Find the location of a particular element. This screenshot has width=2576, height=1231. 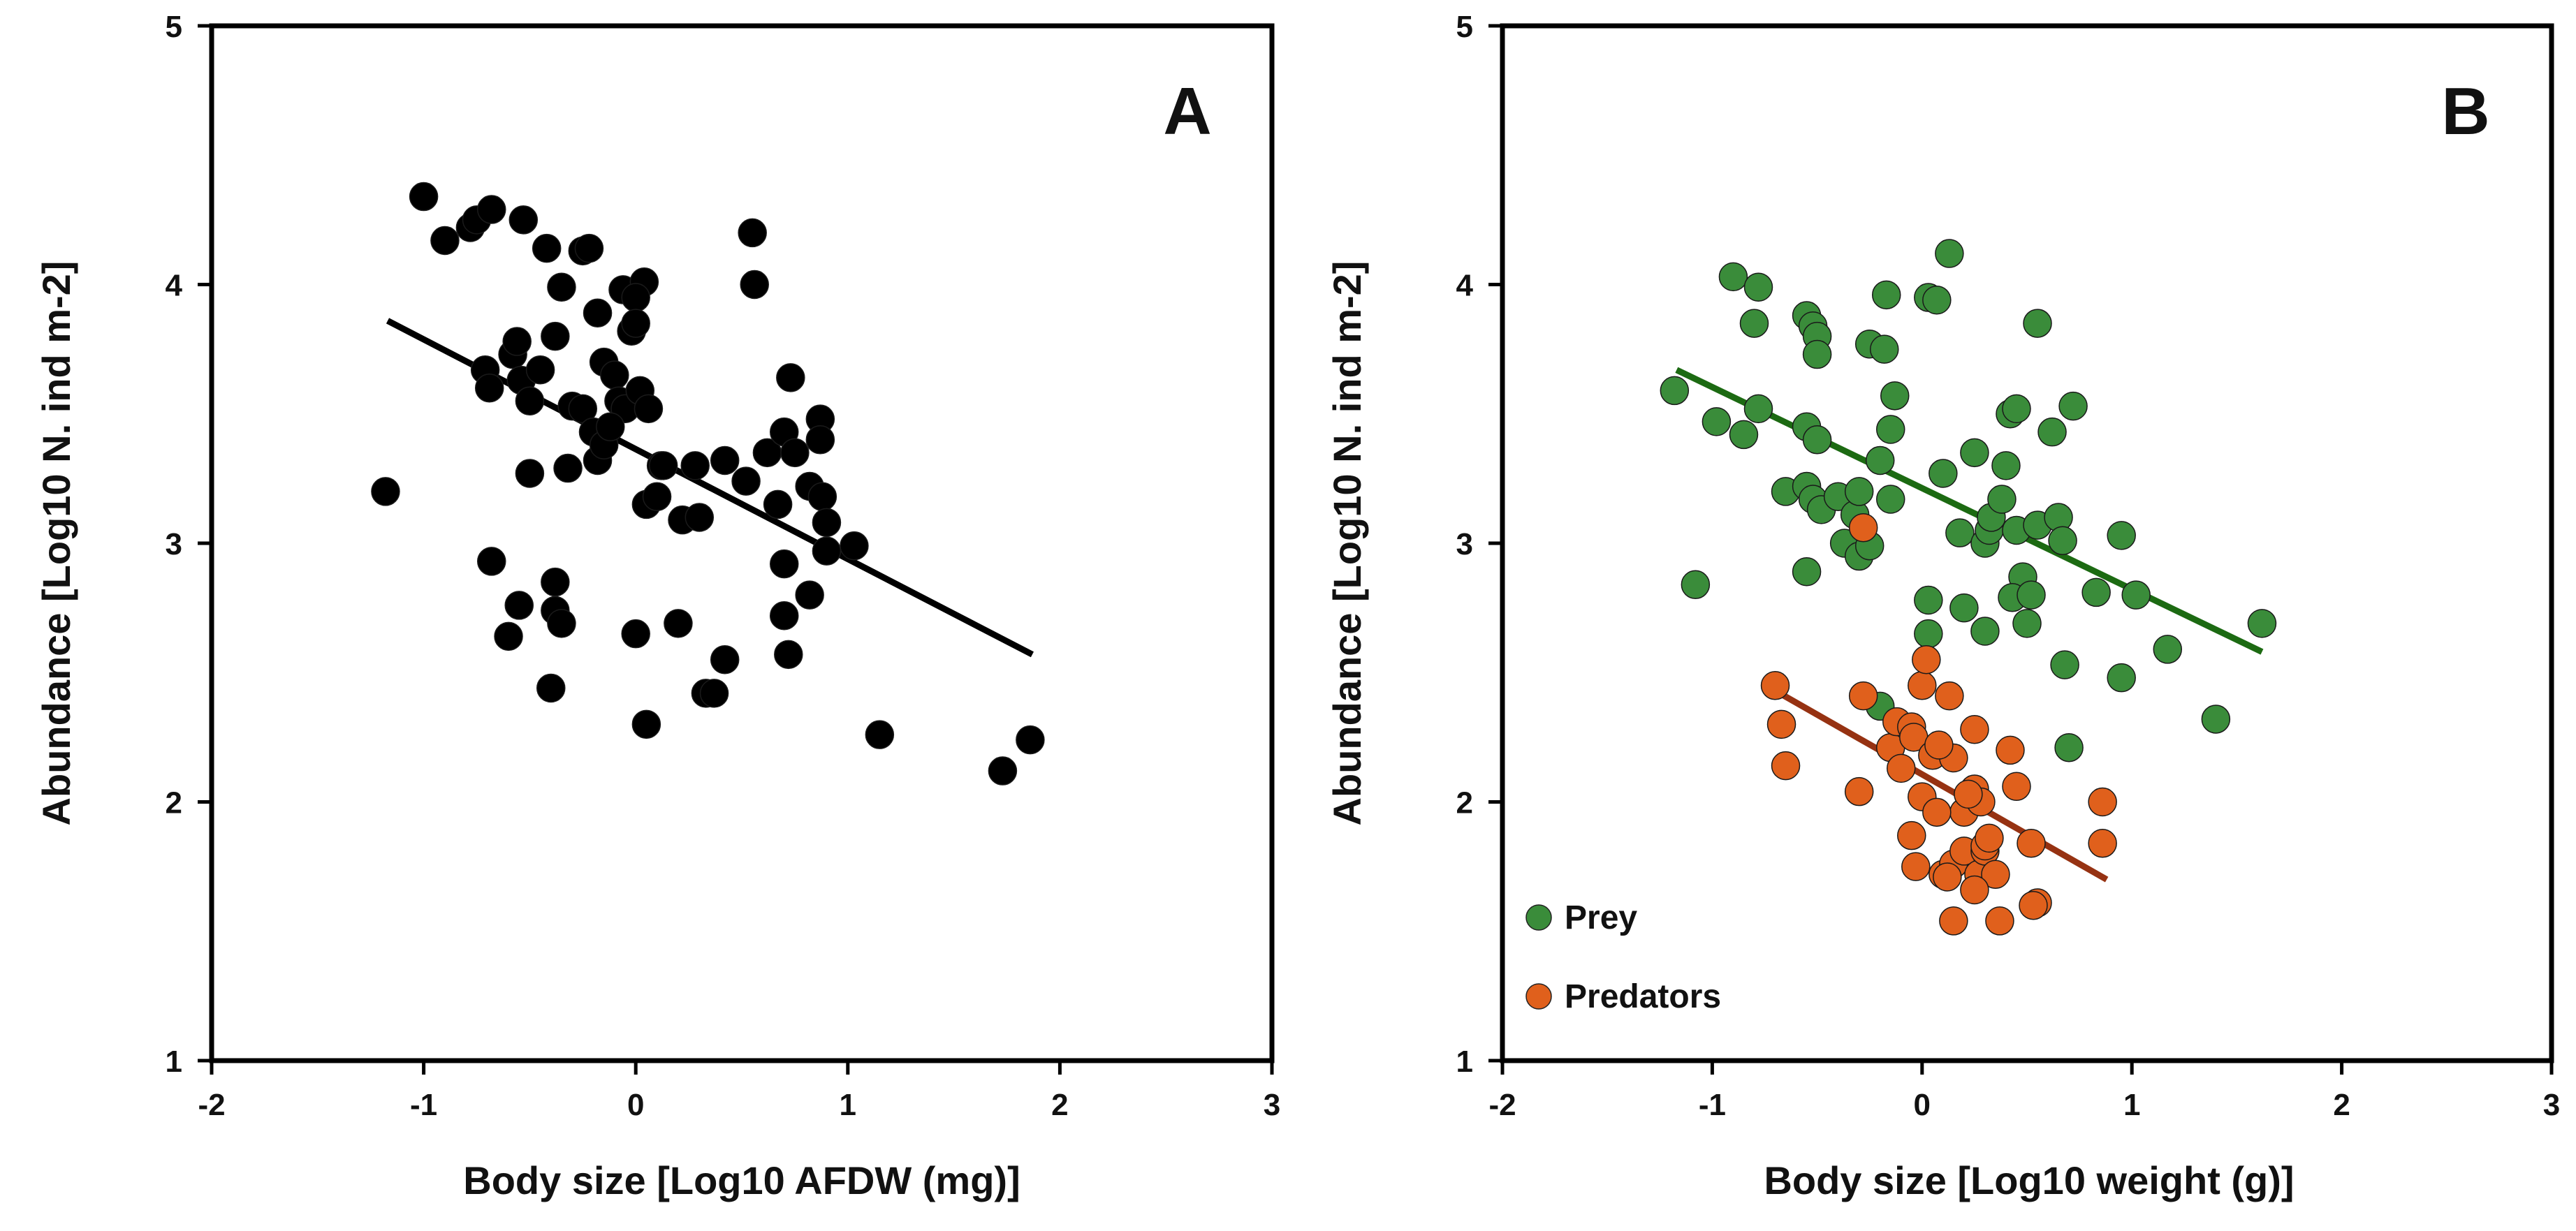

panel-b-label: B is located at coordinates (2465, 111).